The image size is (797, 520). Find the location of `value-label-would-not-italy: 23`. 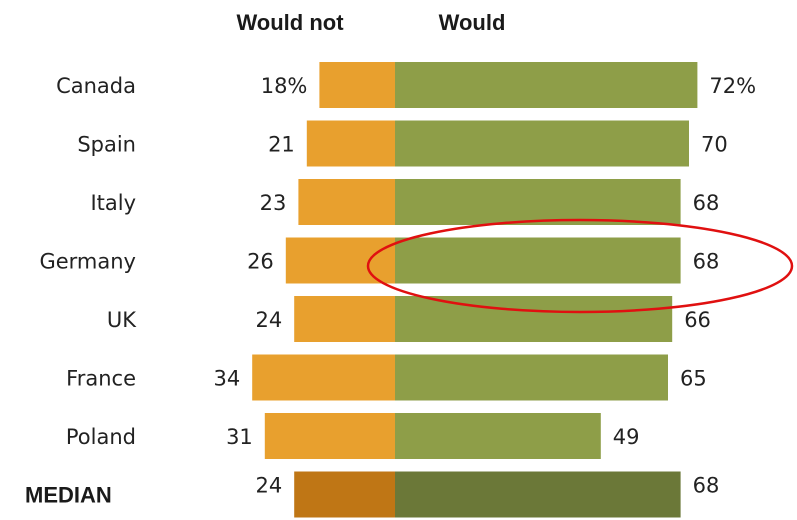

value-label-would-not-italy: 23 is located at coordinates (273, 203).